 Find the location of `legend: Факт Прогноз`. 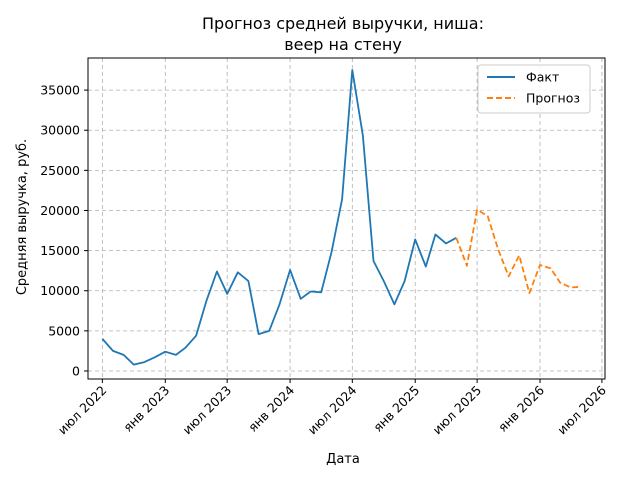

legend: Факт Прогноз is located at coordinates (534, 89).